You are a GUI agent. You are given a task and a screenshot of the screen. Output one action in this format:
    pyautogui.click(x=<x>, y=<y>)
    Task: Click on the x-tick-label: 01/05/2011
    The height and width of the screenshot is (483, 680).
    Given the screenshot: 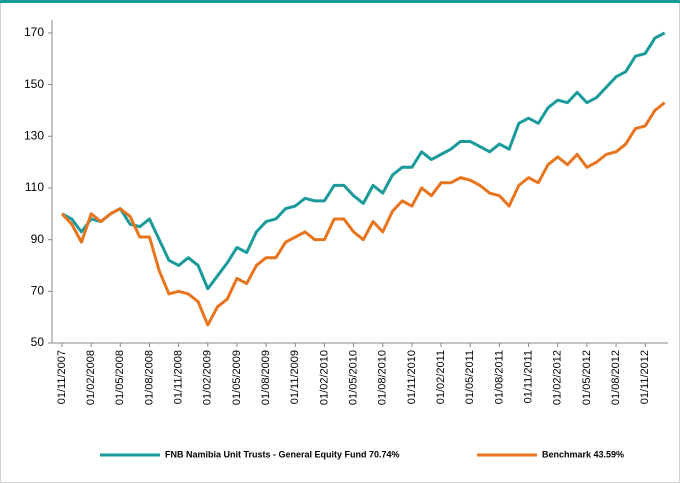 What is the action you would take?
    pyautogui.click(x=470, y=377)
    